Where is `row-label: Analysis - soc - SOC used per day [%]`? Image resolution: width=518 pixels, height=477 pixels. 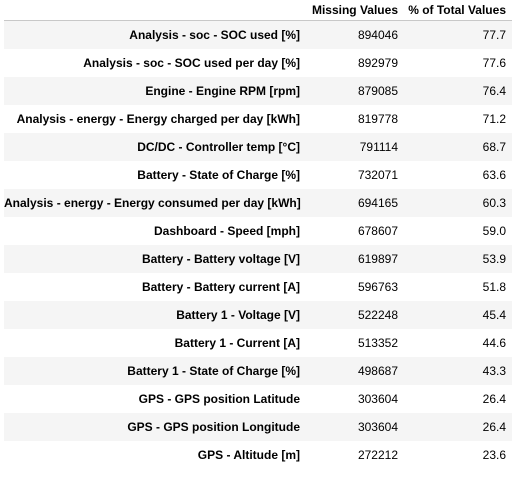 row-label: Analysis - soc - SOC used per day [%] is located at coordinates (191, 62).